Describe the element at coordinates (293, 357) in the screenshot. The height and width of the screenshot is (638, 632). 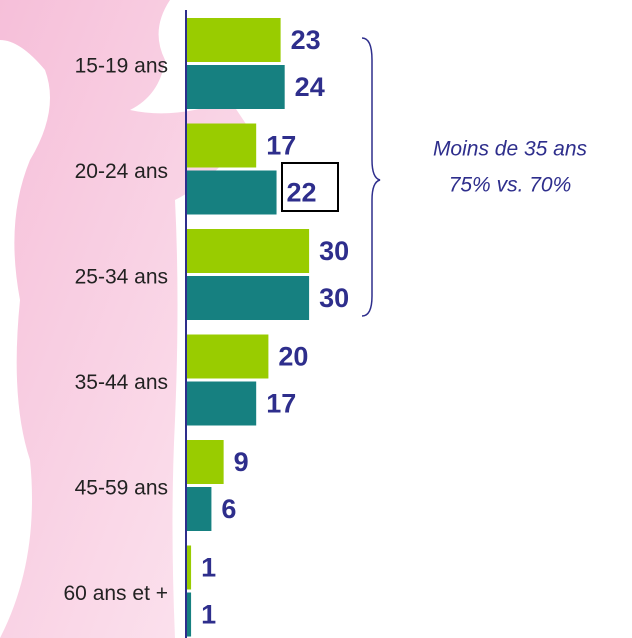
I see `value-label: 20` at that location.